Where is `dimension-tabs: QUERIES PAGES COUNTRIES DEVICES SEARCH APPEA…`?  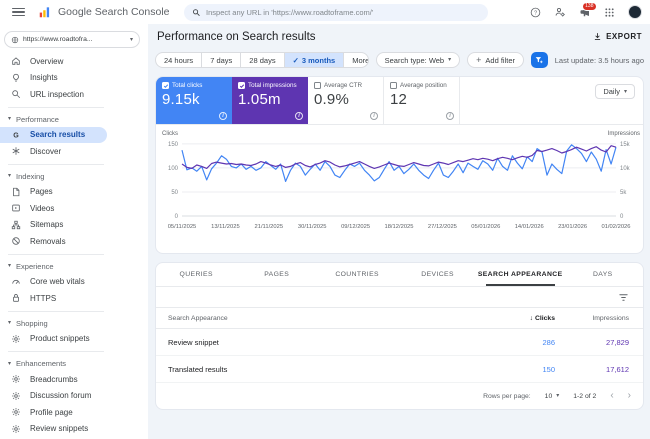 dimension-tabs: QUERIES PAGES COUNTRIES DEVICES SEARCH APPEA… is located at coordinates (399, 275).